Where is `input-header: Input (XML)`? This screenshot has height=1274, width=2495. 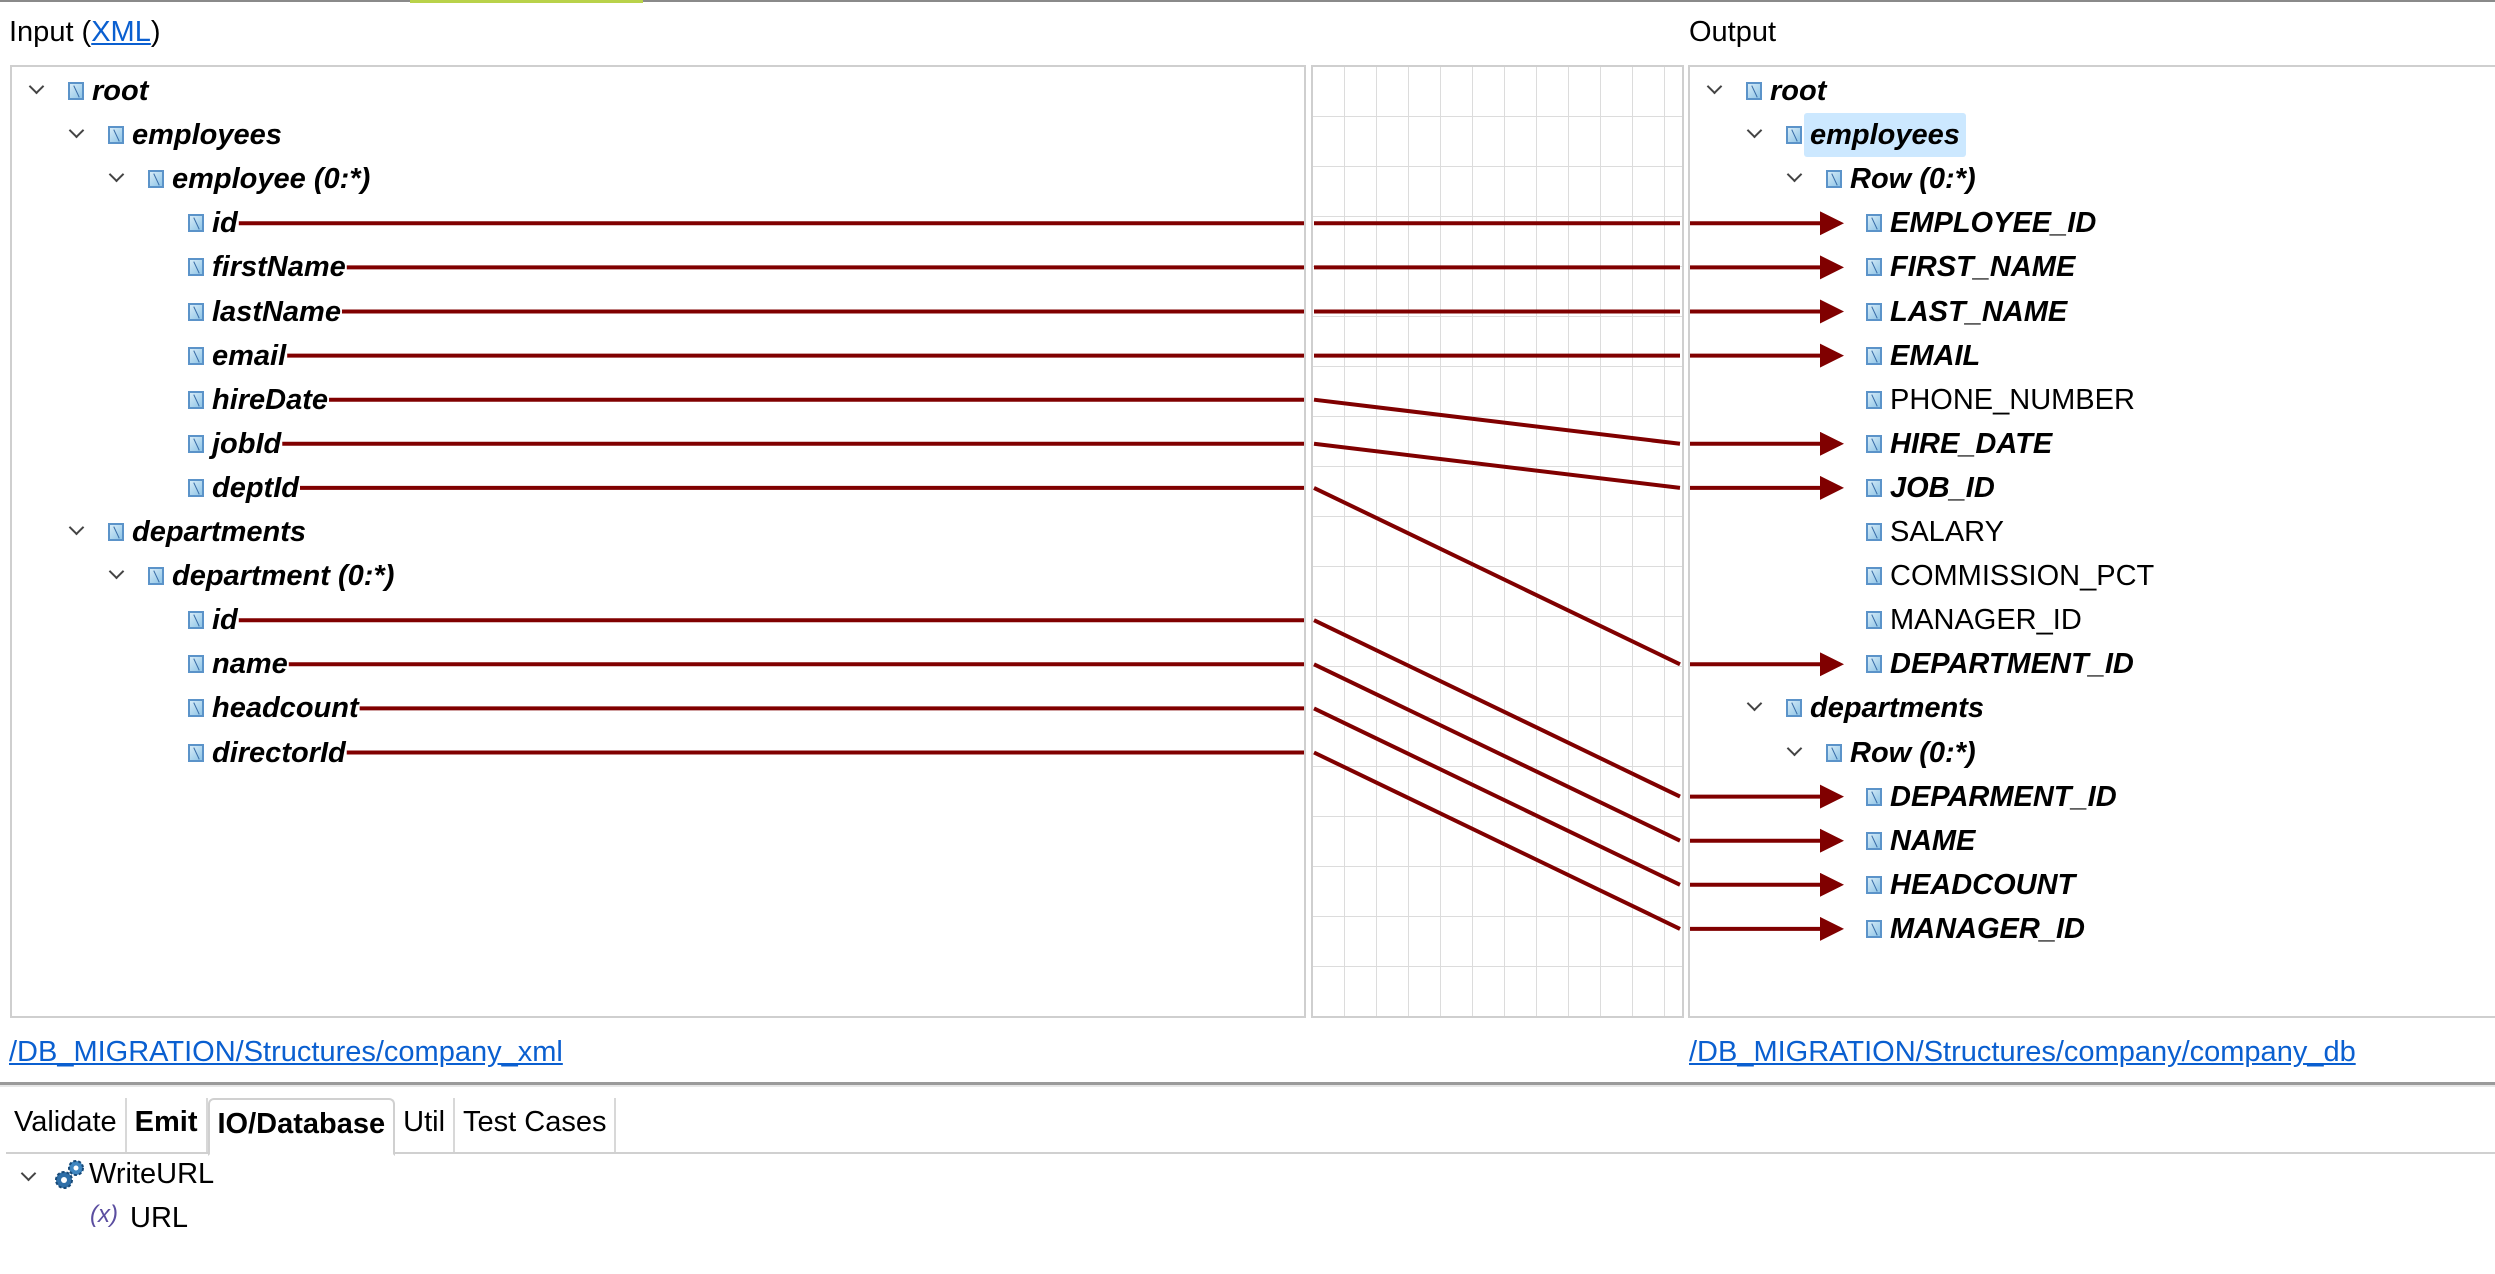 input-header: Input (XML) is located at coordinates (85, 32).